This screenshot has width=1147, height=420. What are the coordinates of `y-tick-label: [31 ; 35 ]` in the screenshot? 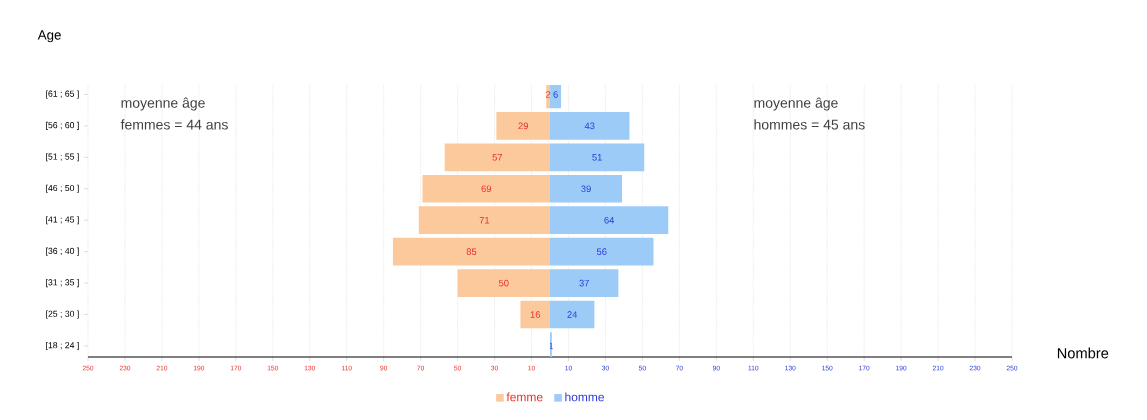 It's located at (62, 283).